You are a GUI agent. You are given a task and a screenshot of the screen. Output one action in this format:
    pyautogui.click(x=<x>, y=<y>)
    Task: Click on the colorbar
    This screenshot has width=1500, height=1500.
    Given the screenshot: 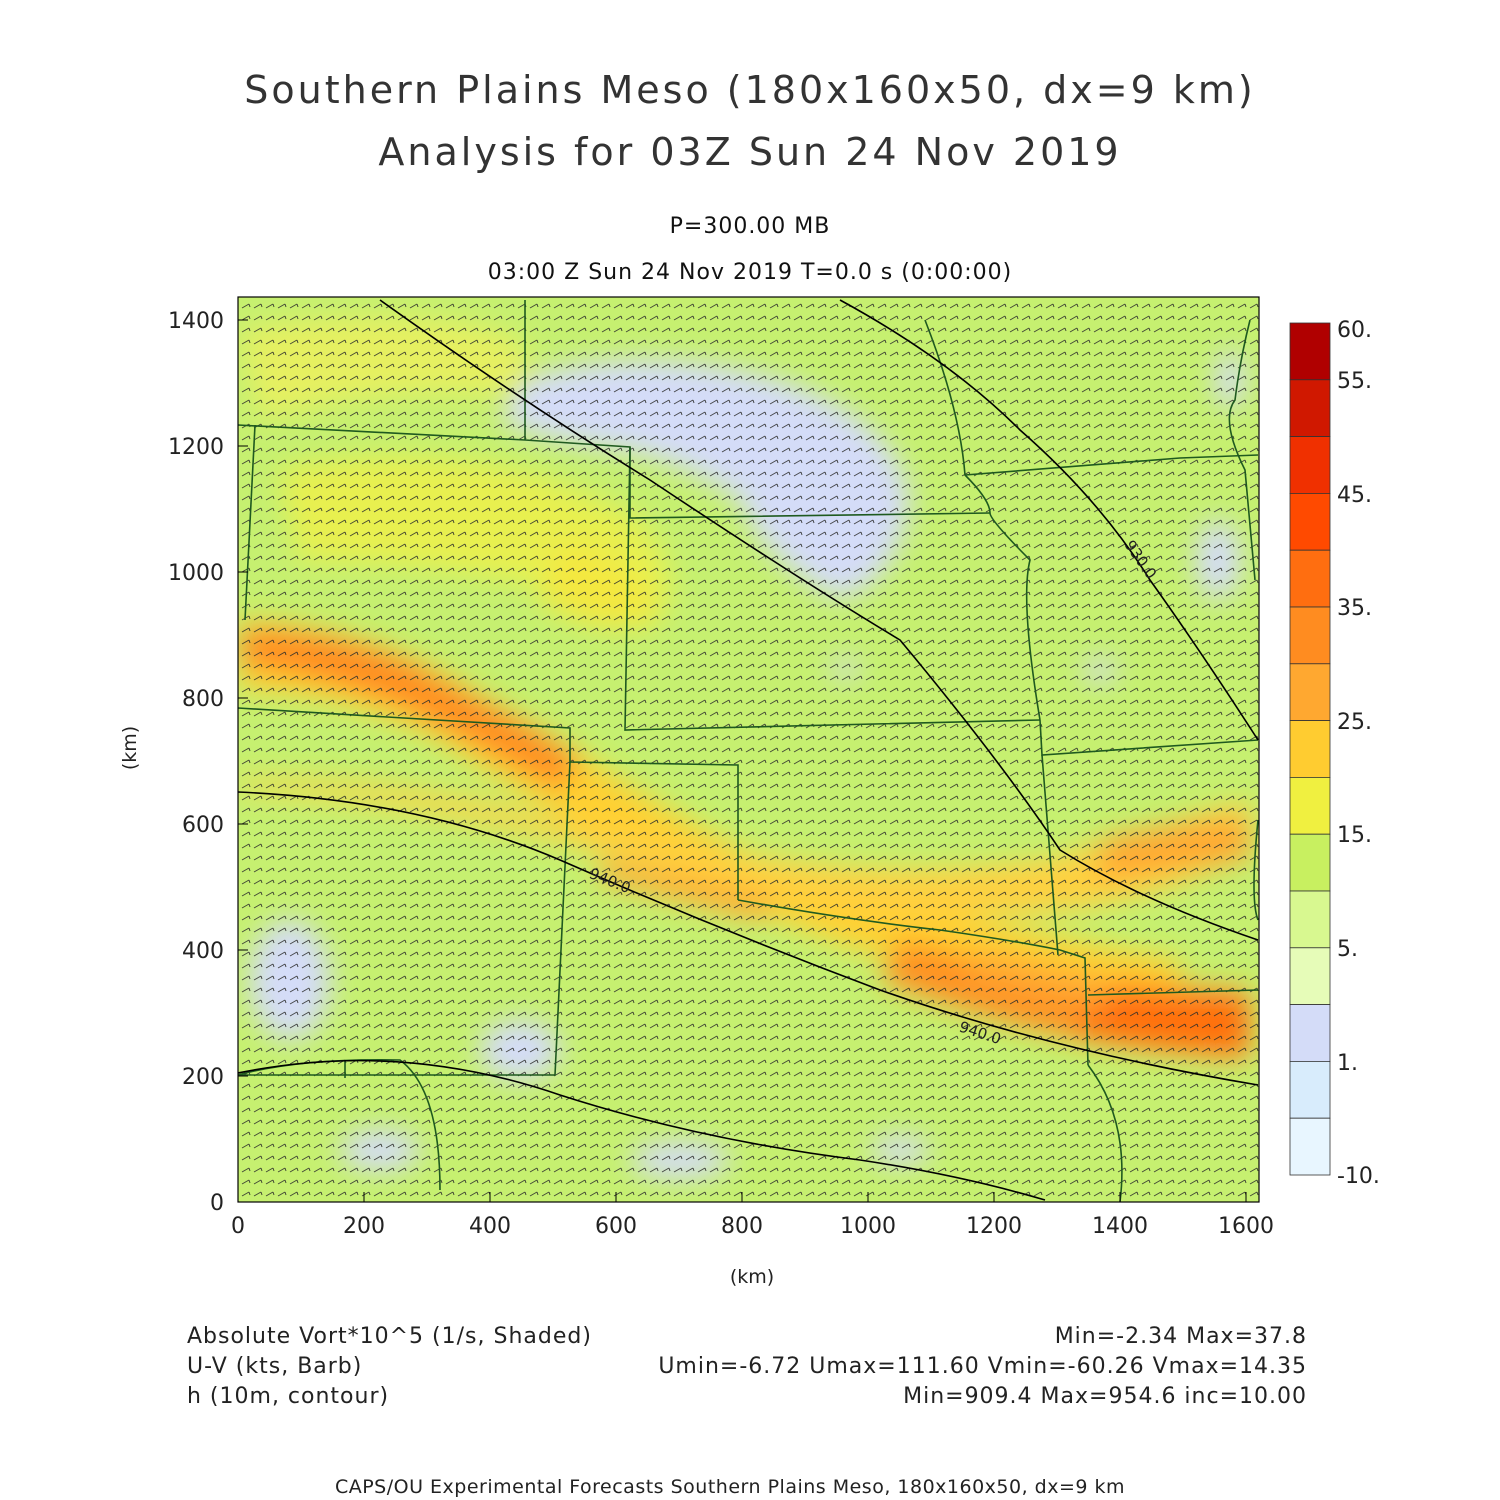 What is the action you would take?
    pyautogui.click(x=1310, y=749)
    